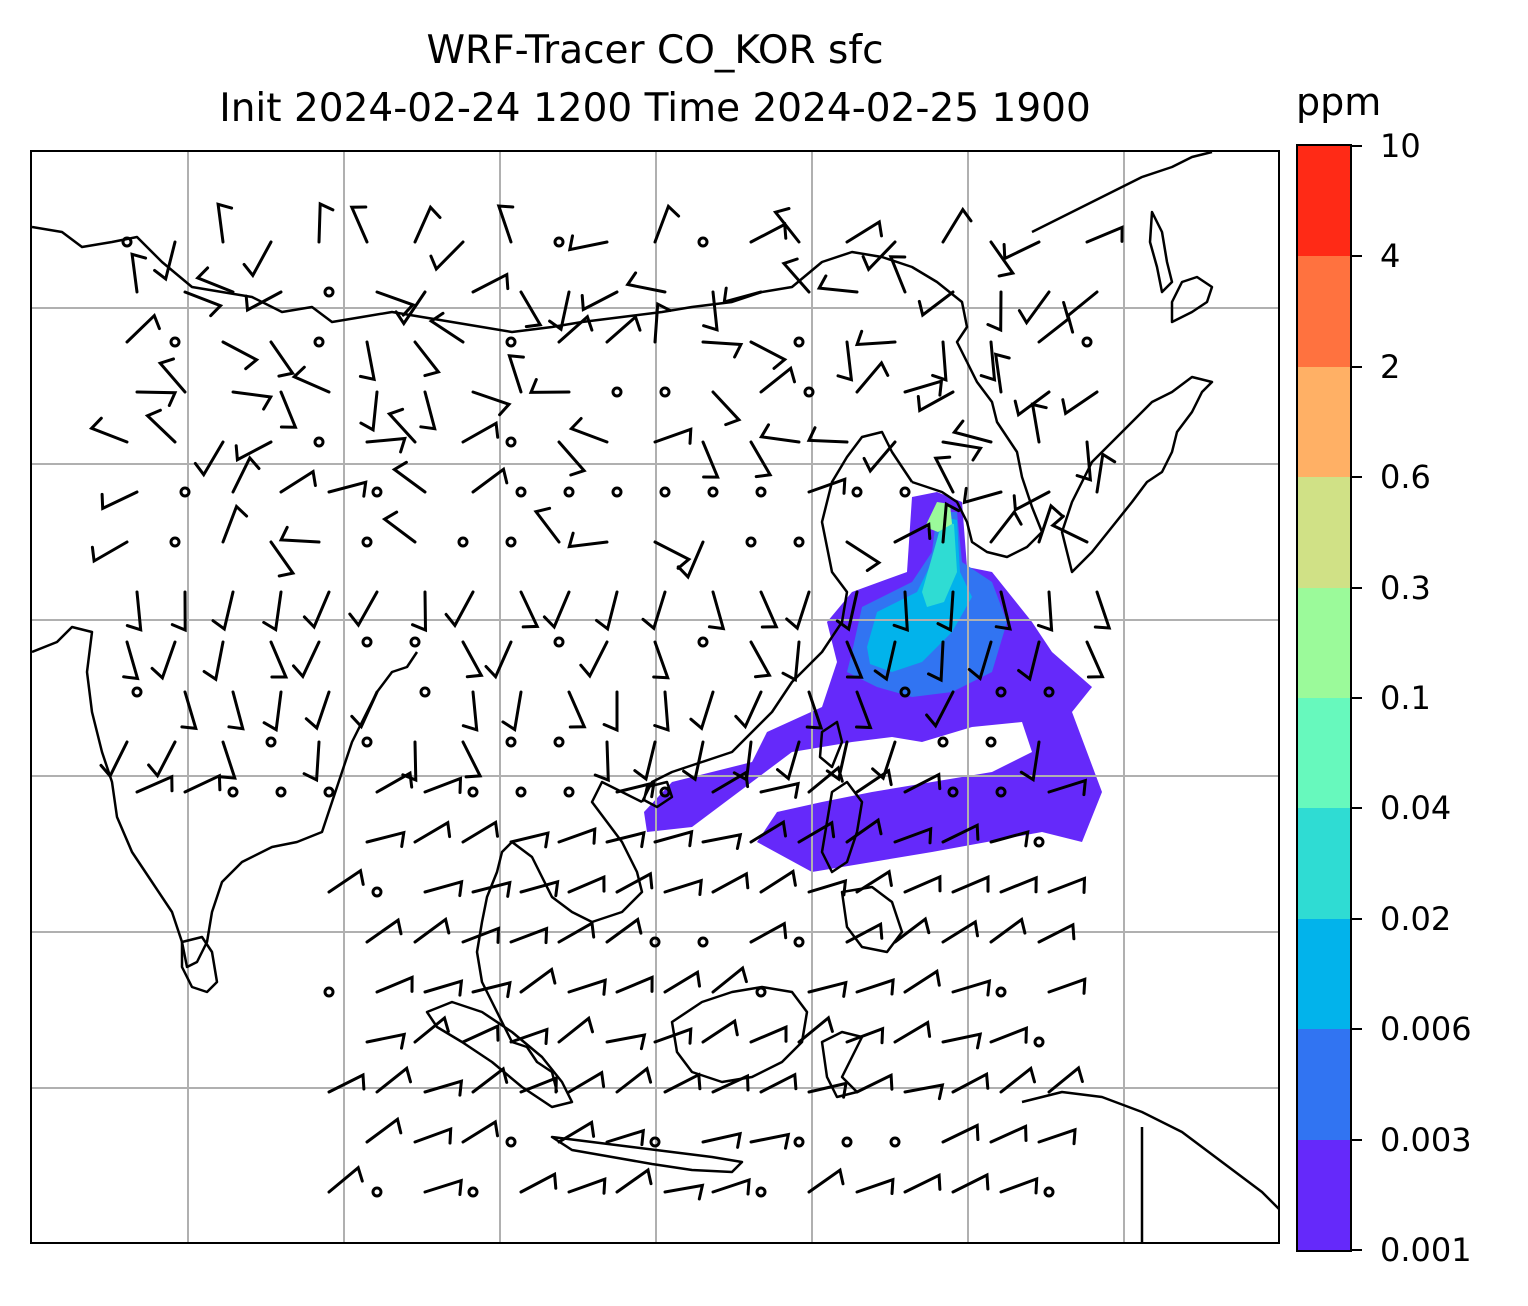 The height and width of the screenshot is (1306, 1528). What do you see at coordinates (831, 744) in the screenshot?
I see `coast-taiwan` at bounding box center [831, 744].